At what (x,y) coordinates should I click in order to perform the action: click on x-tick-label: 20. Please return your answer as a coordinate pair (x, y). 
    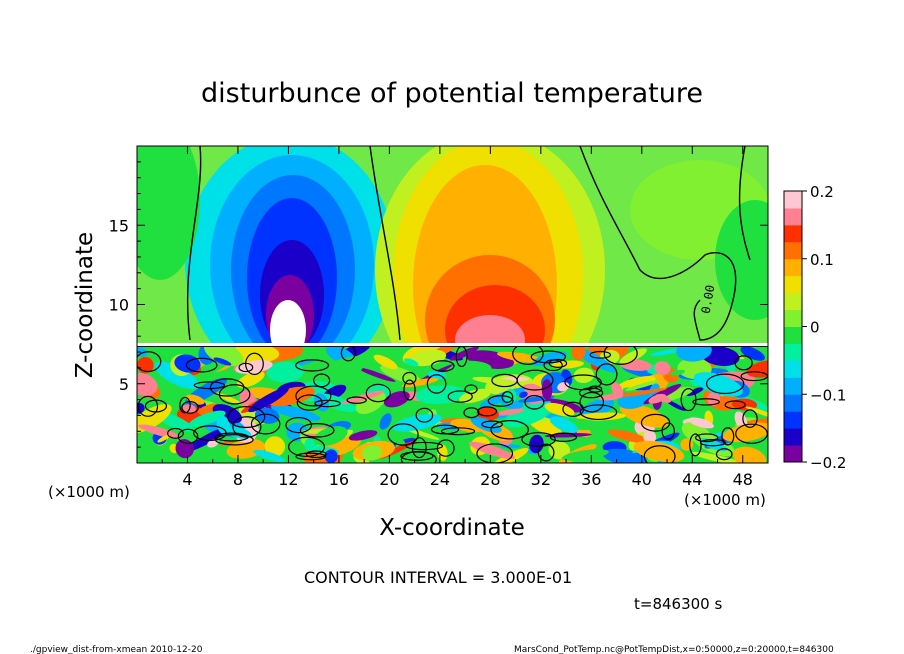
    Looking at the image, I should click on (389, 479).